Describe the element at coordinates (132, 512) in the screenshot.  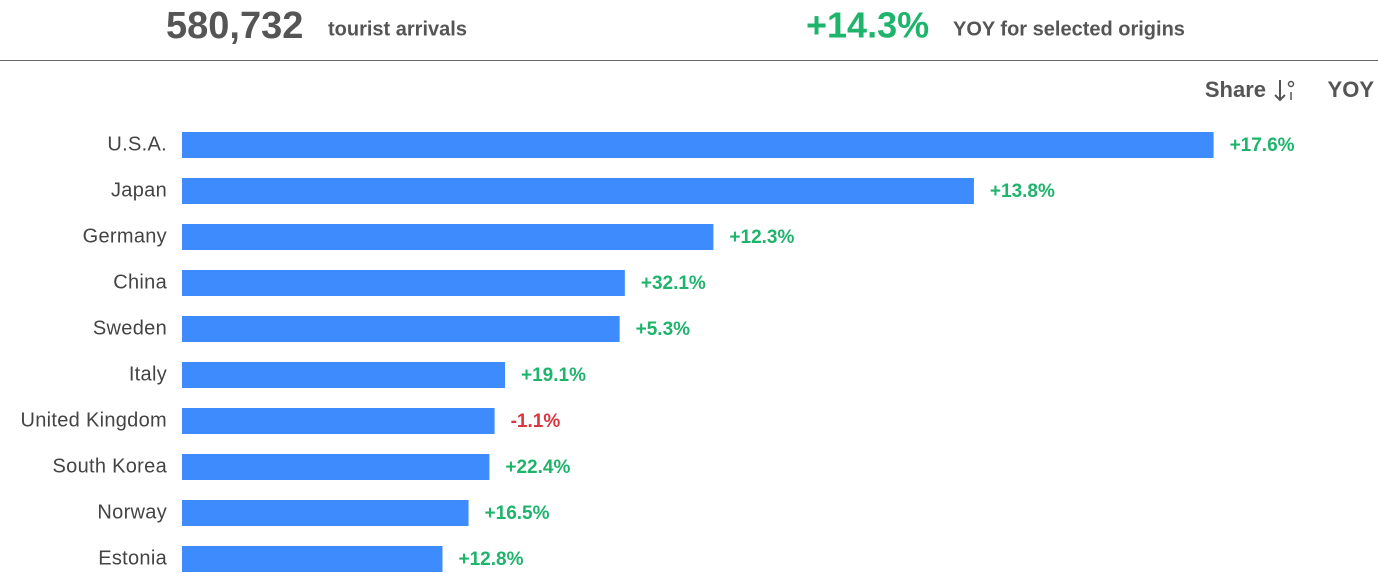
I see `category-label: Norway` at that location.